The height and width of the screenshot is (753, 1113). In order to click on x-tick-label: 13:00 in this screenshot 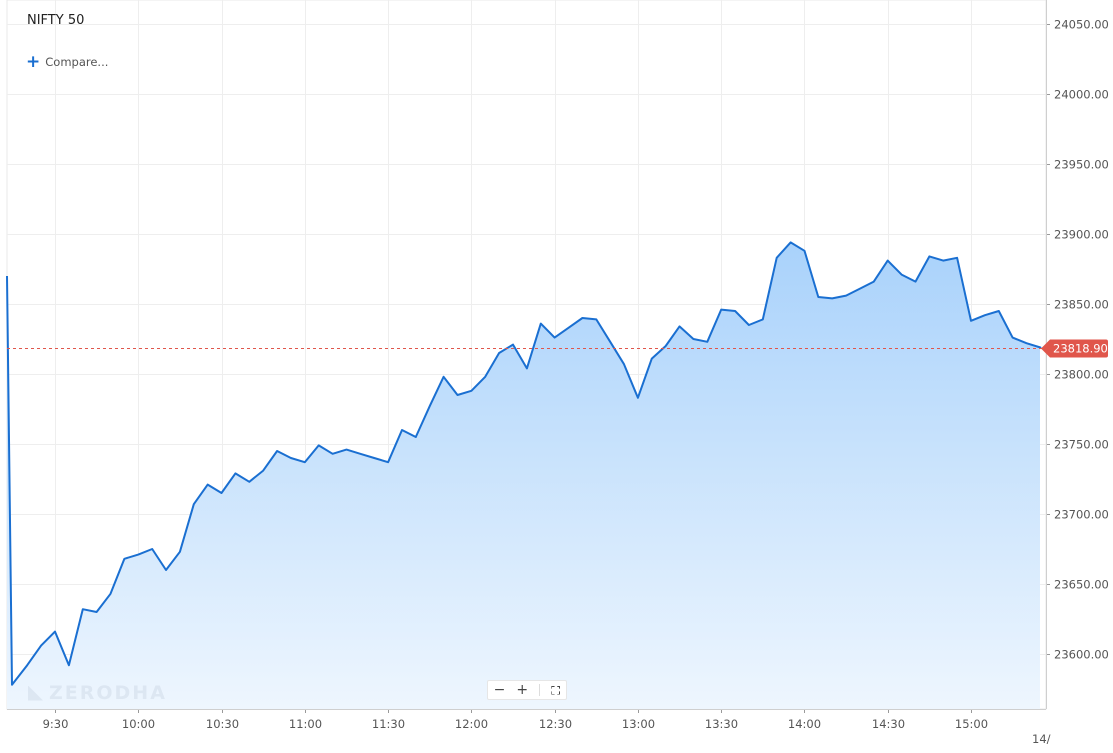, I will do `click(638, 724)`.